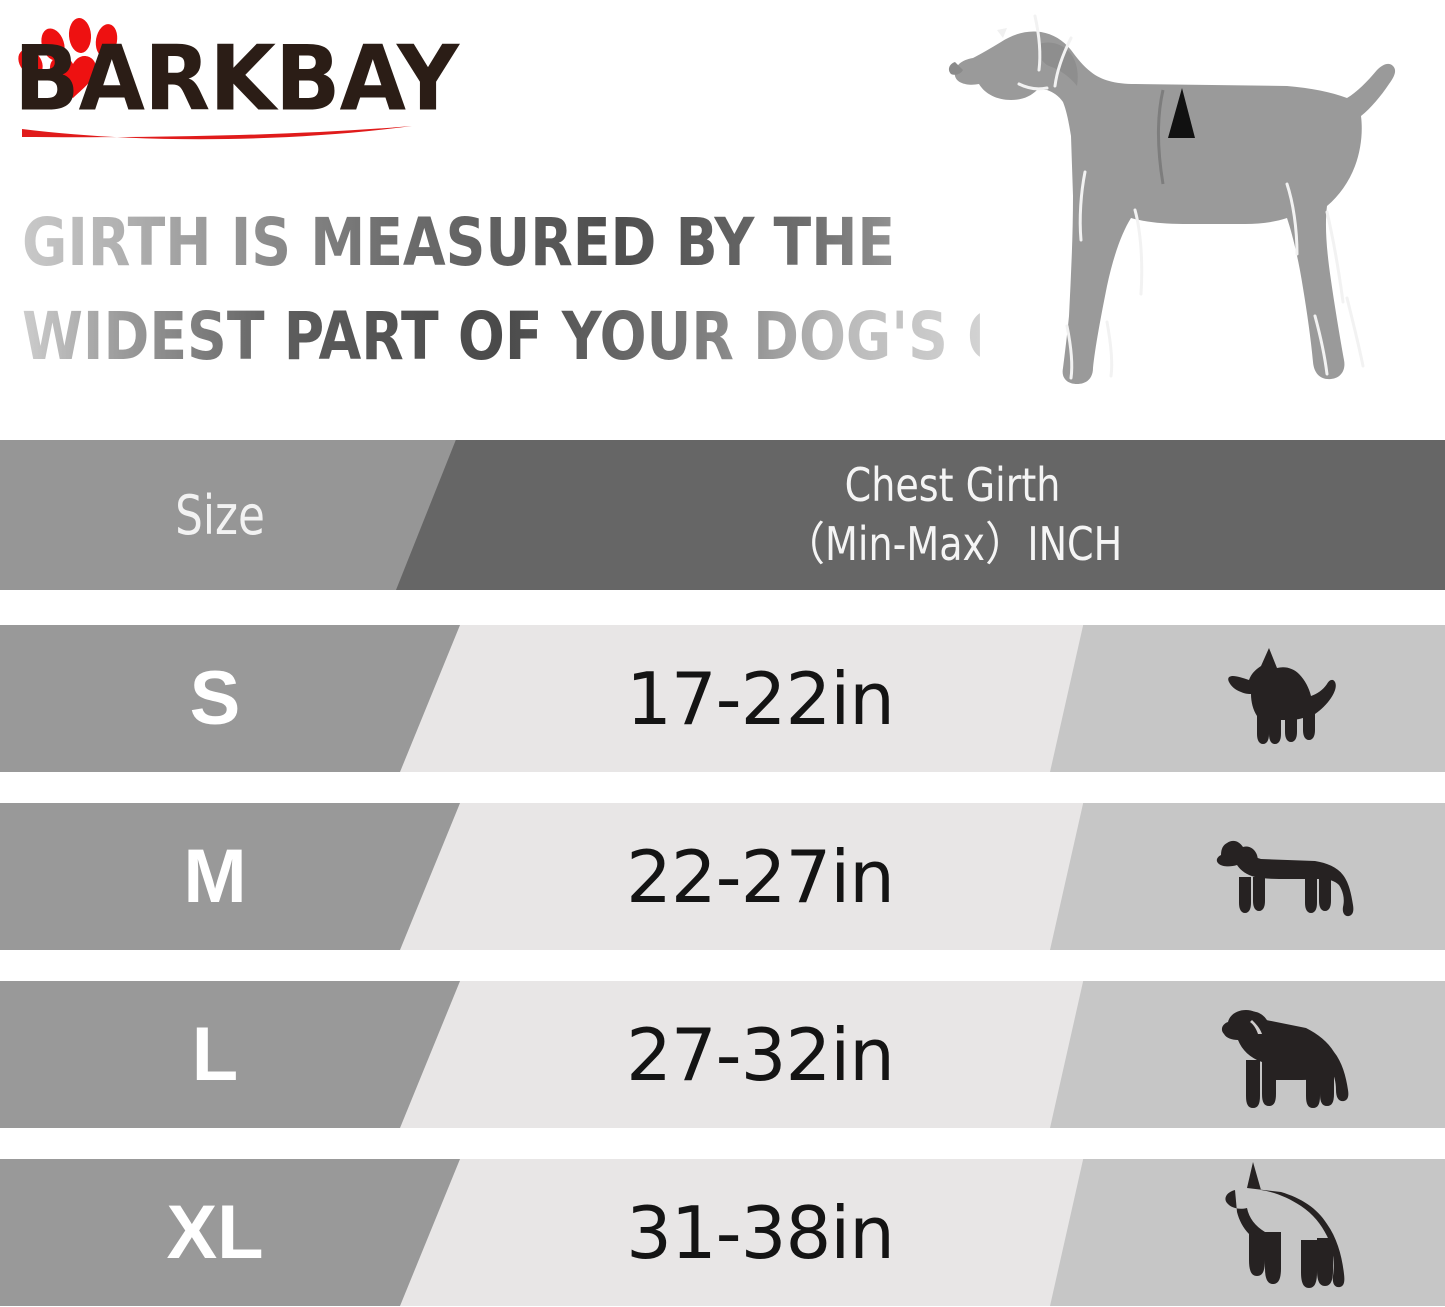  Describe the element at coordinates (760, 876) in the screenshot. I see `row-girth-value: 22-27in` at that location.